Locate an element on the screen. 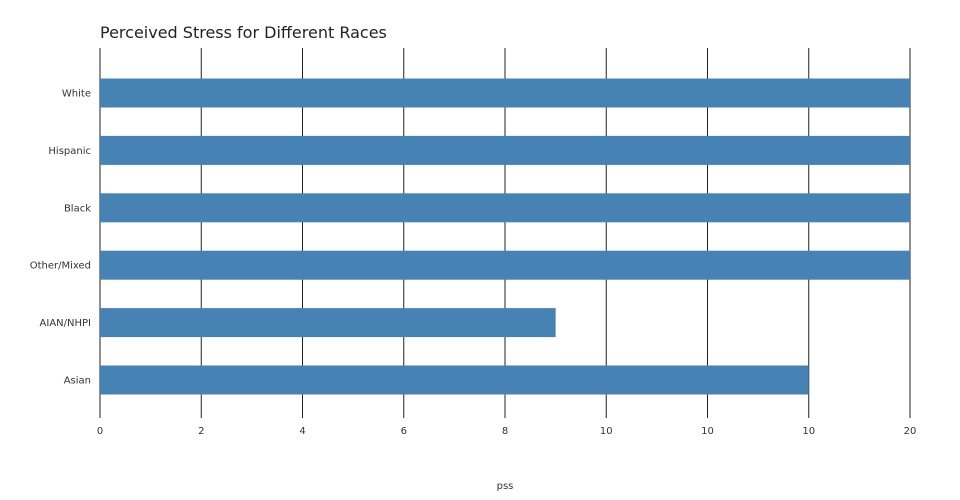  y-tick-label: AIAN/NHPI is located at coordinates (65, 323).